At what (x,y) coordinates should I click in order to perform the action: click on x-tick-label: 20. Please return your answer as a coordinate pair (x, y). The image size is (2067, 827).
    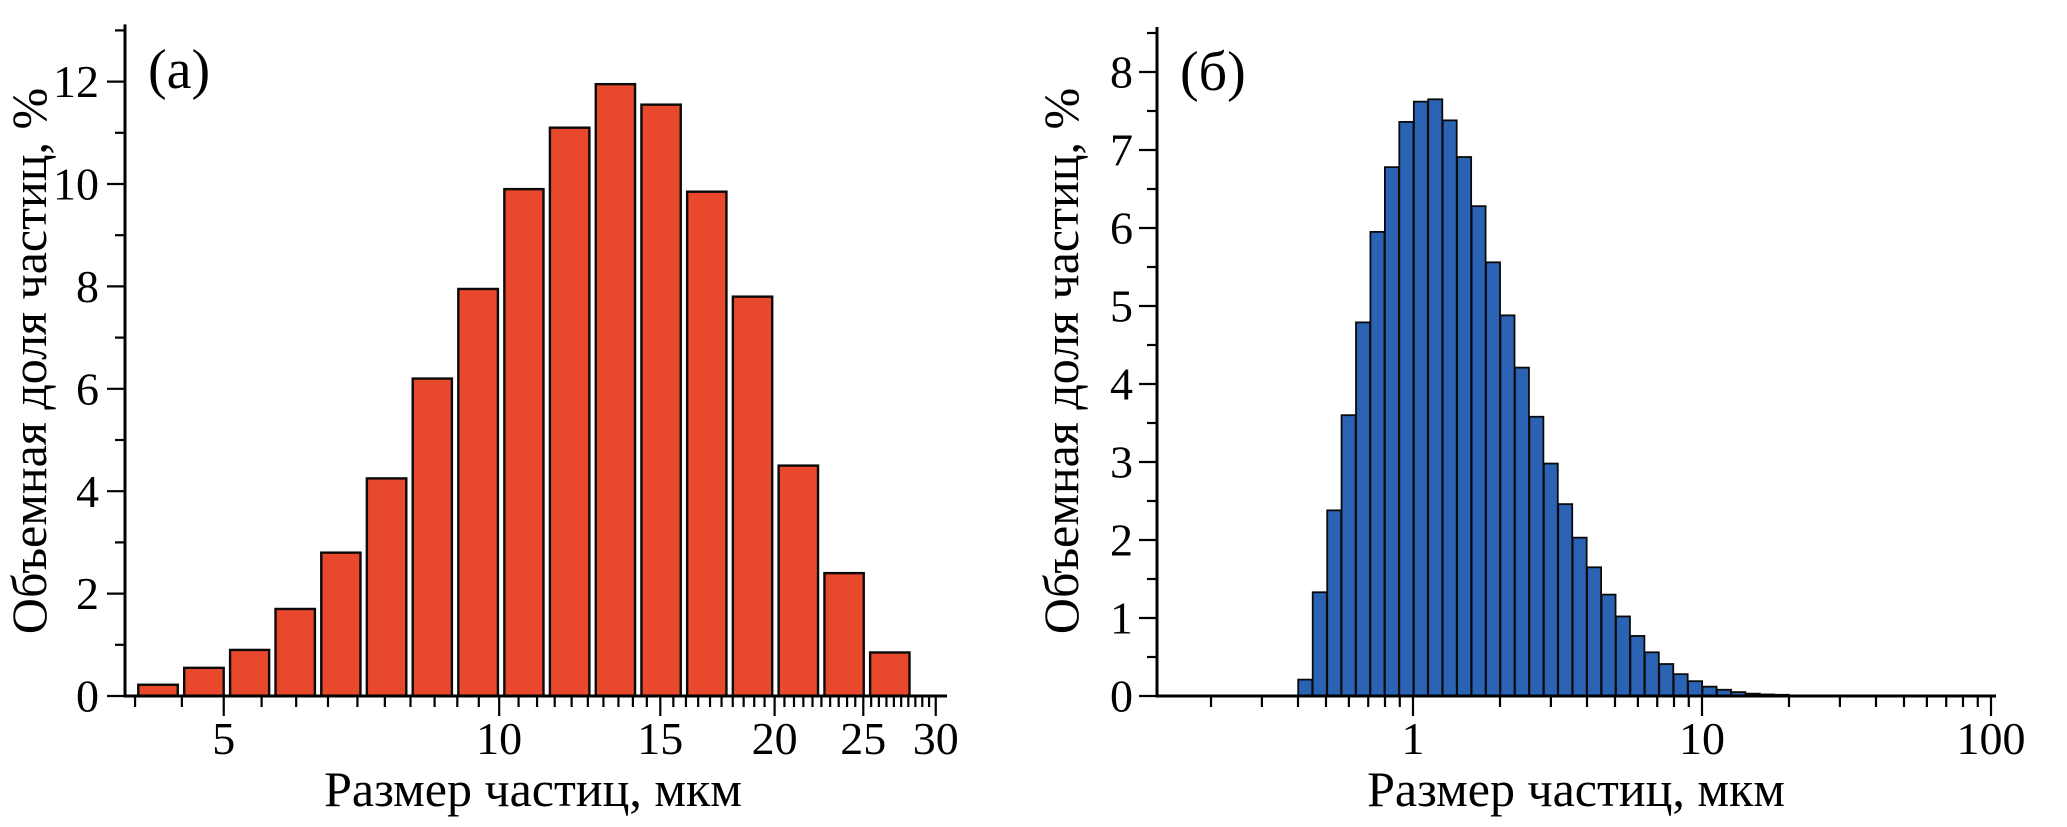
    Looking at the image, I should click on (775, 738).